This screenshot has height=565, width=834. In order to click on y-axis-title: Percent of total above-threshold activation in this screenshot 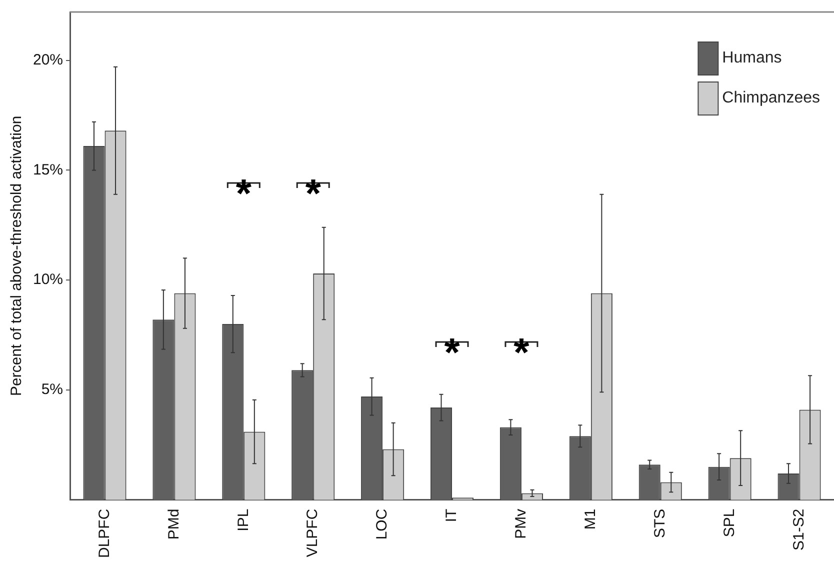, I will do `click(17, 256)`.